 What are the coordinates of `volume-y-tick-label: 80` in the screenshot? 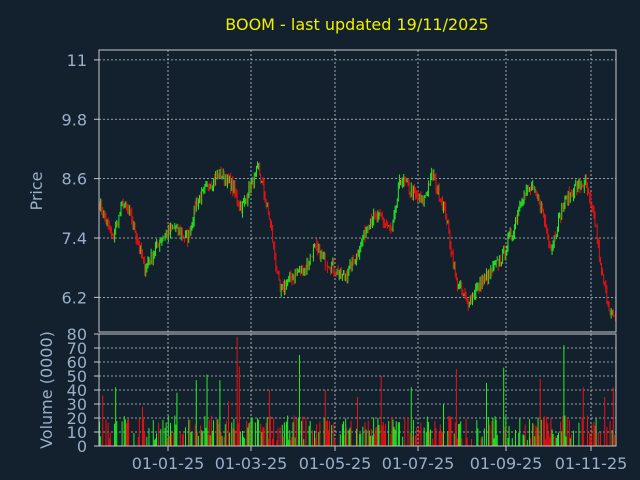 It's located at (77, 334).